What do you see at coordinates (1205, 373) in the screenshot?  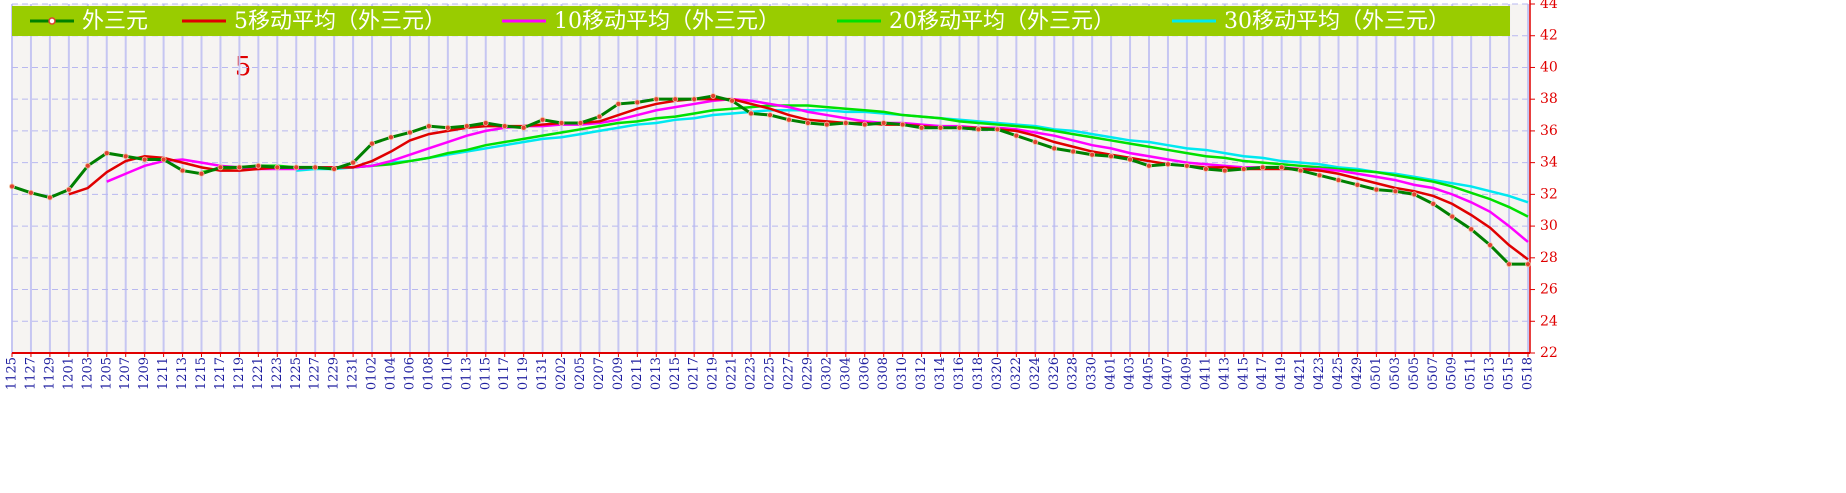 I see `x-tick-label: 0411` at bounding box center [1205, 373].